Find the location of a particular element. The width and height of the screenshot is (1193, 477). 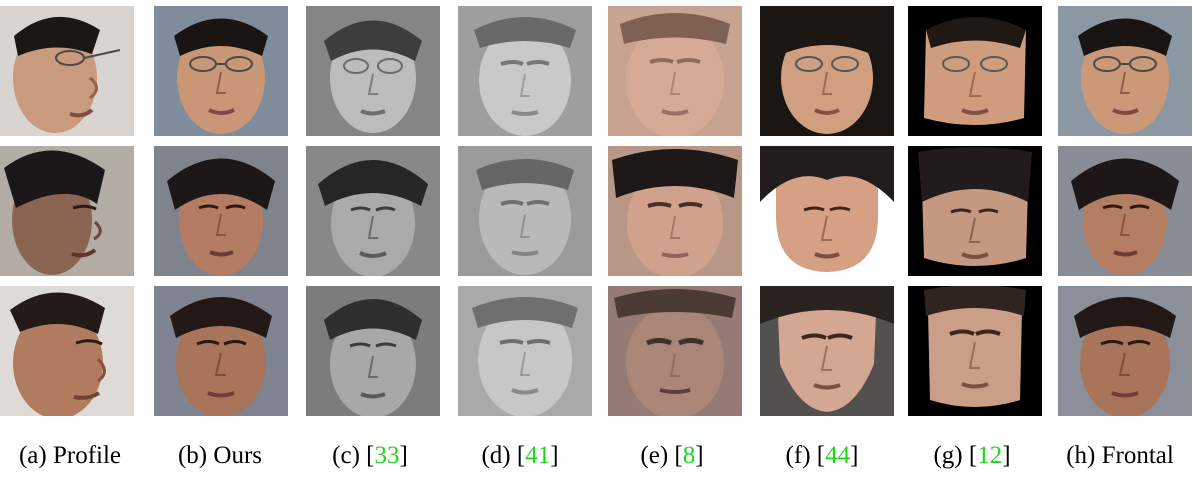

caption-g-ref-number: 12 is located at coordinates (990, 455).